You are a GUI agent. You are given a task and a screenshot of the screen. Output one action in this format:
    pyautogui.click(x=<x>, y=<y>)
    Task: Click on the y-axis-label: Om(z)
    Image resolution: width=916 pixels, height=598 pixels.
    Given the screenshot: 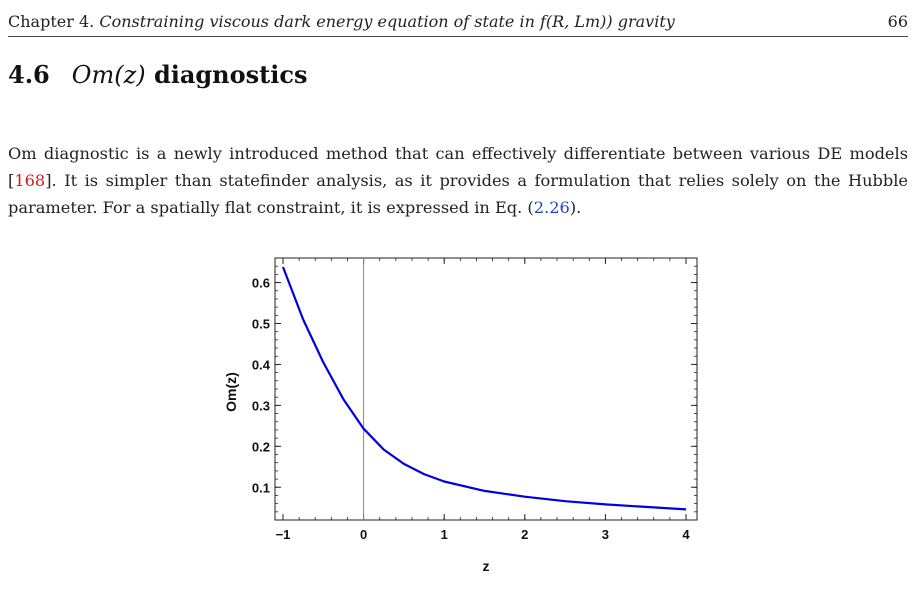 What is the action you would take?
    pyautogui.click(x=231, y=392)
    